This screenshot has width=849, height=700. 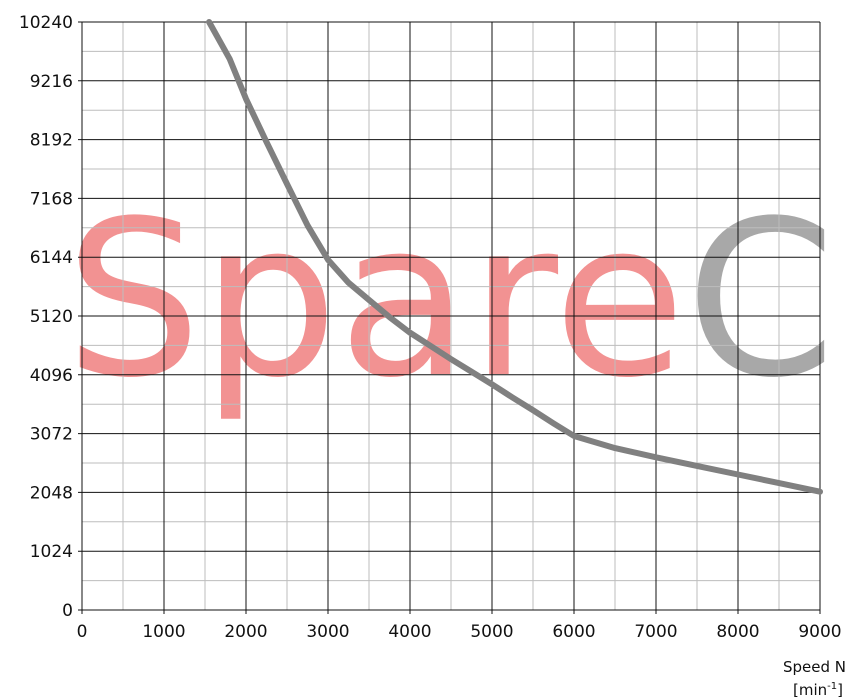 What do you see at coordinates (51, 317) in the screenshot?
I see `y-tick-label: 5120` at bounding box center [51, 317].